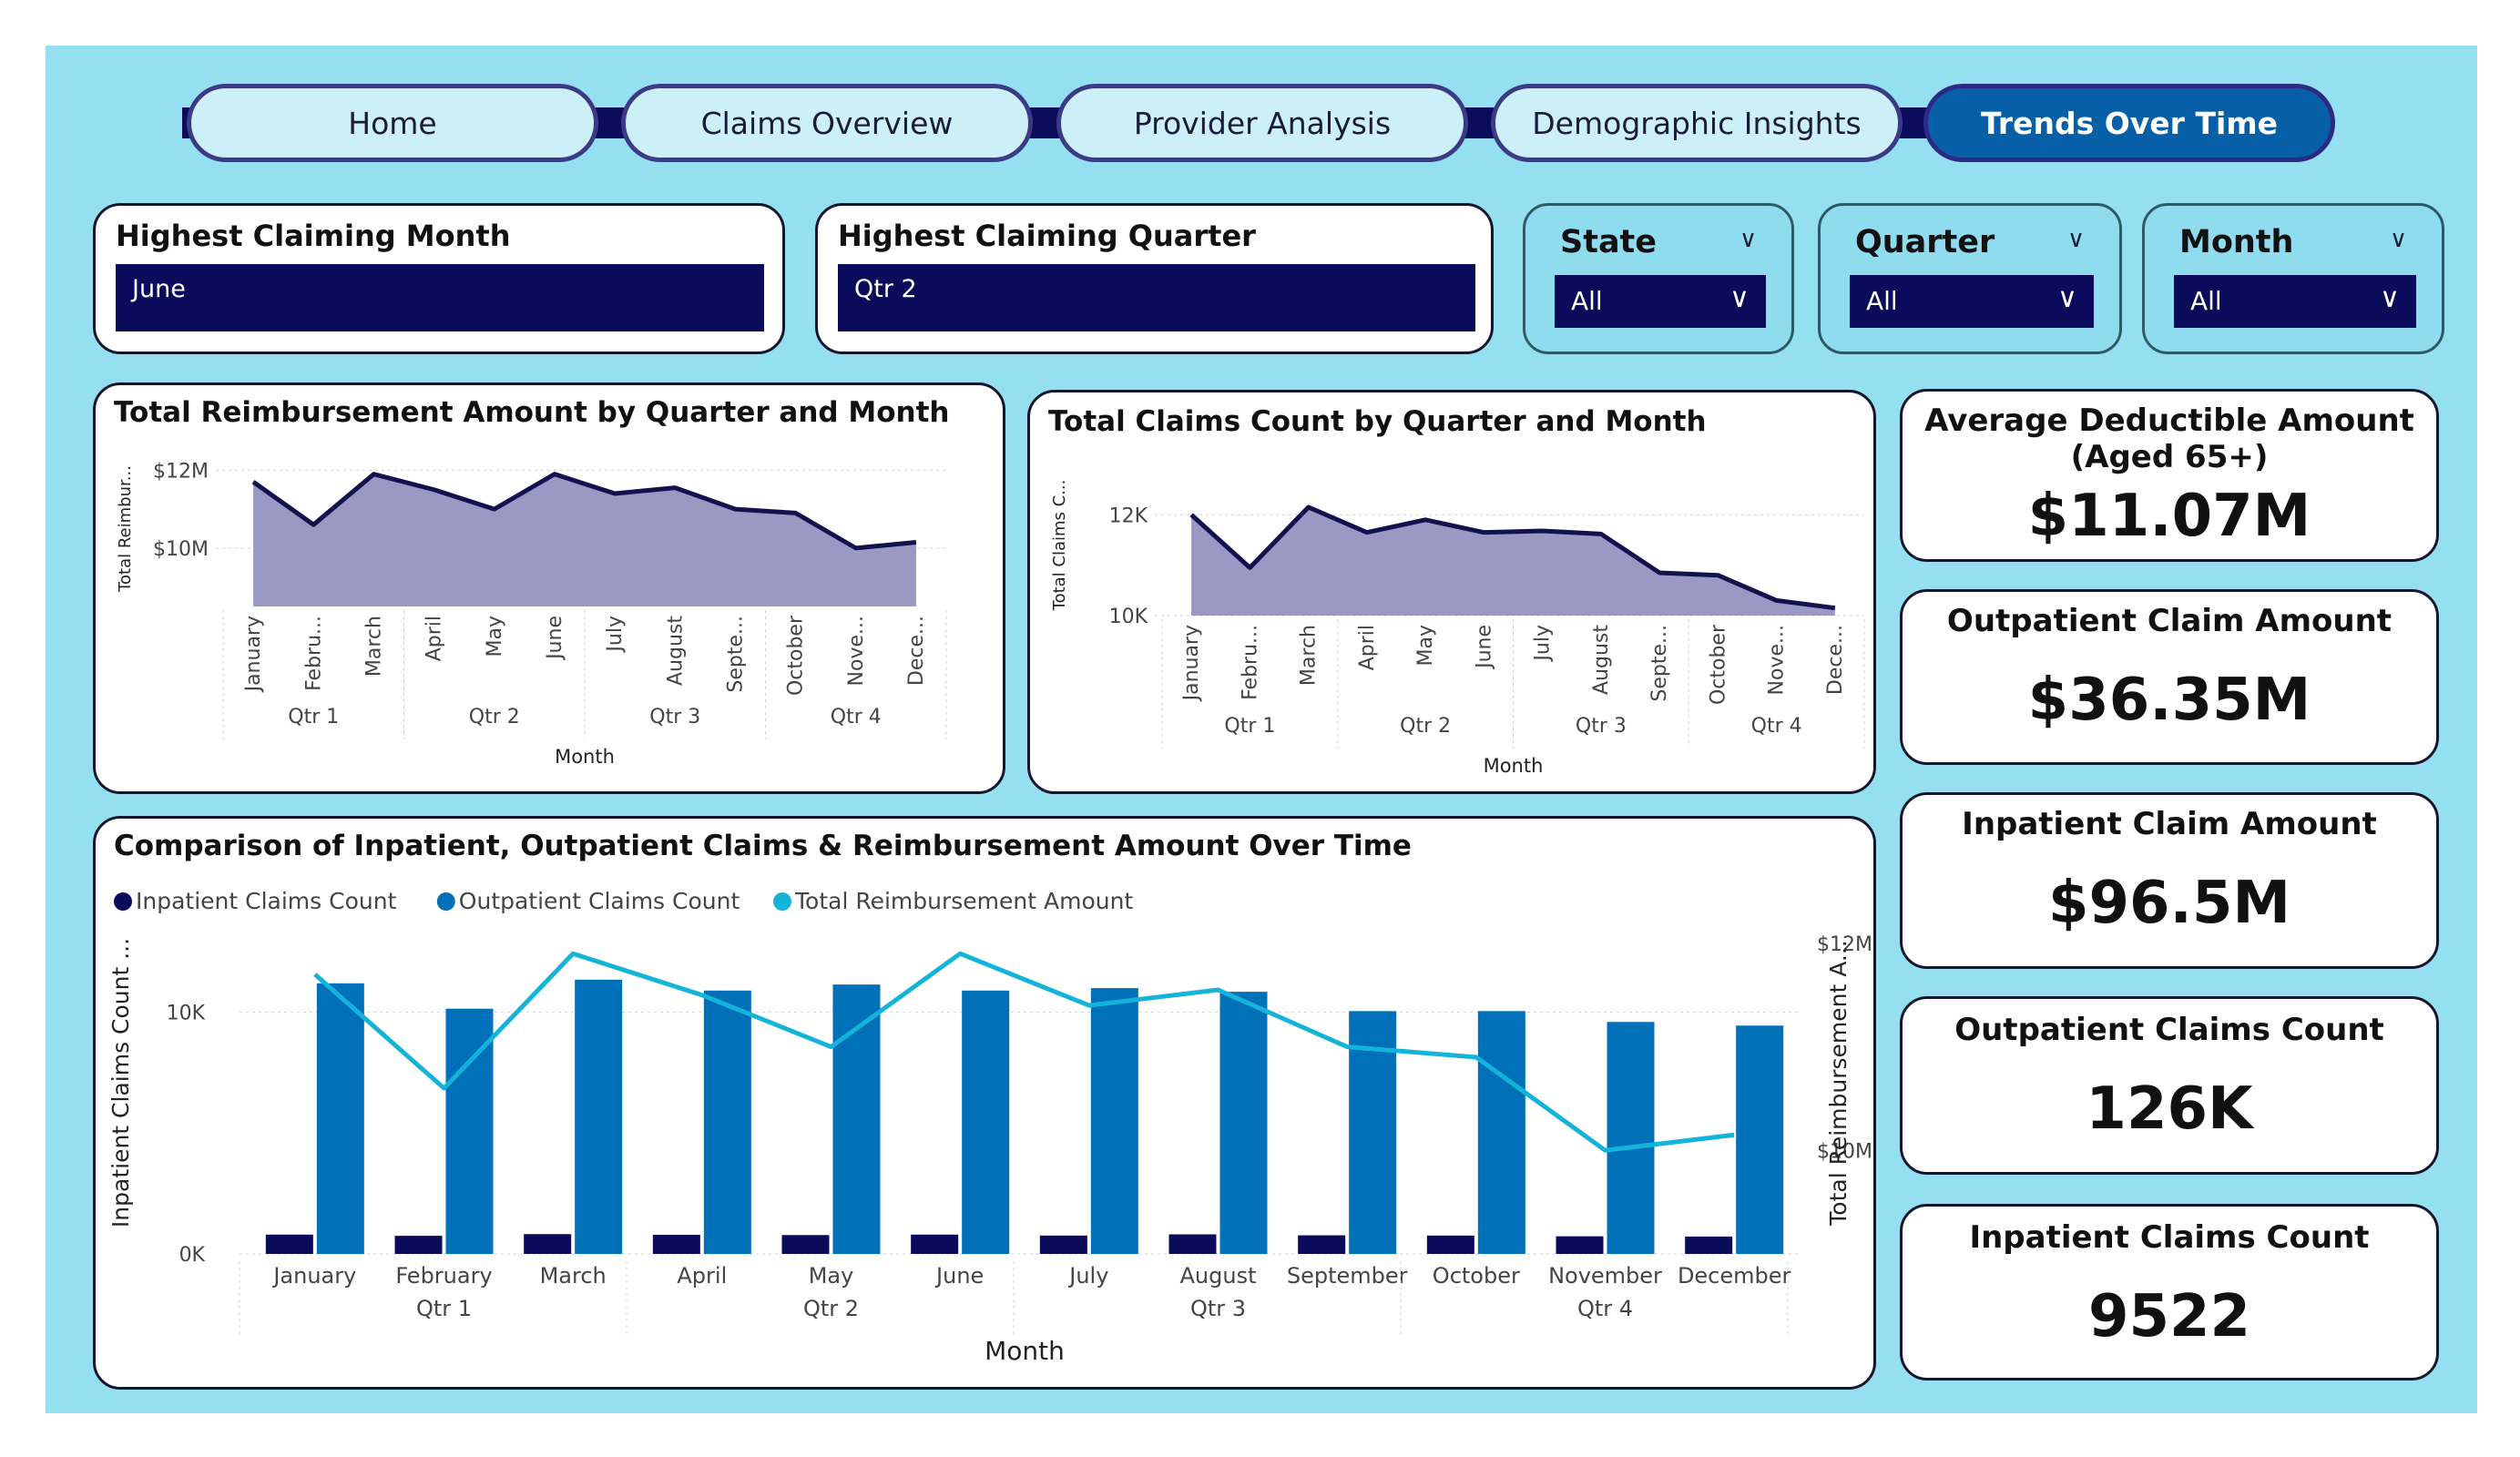 Image resolution: width=2520 pixels, height=1457 pixels. Describe the element at coordinates (1378, 422) in the screenshot. I see `chart-title: Total Claims Count by Quarter and Month` at that location.